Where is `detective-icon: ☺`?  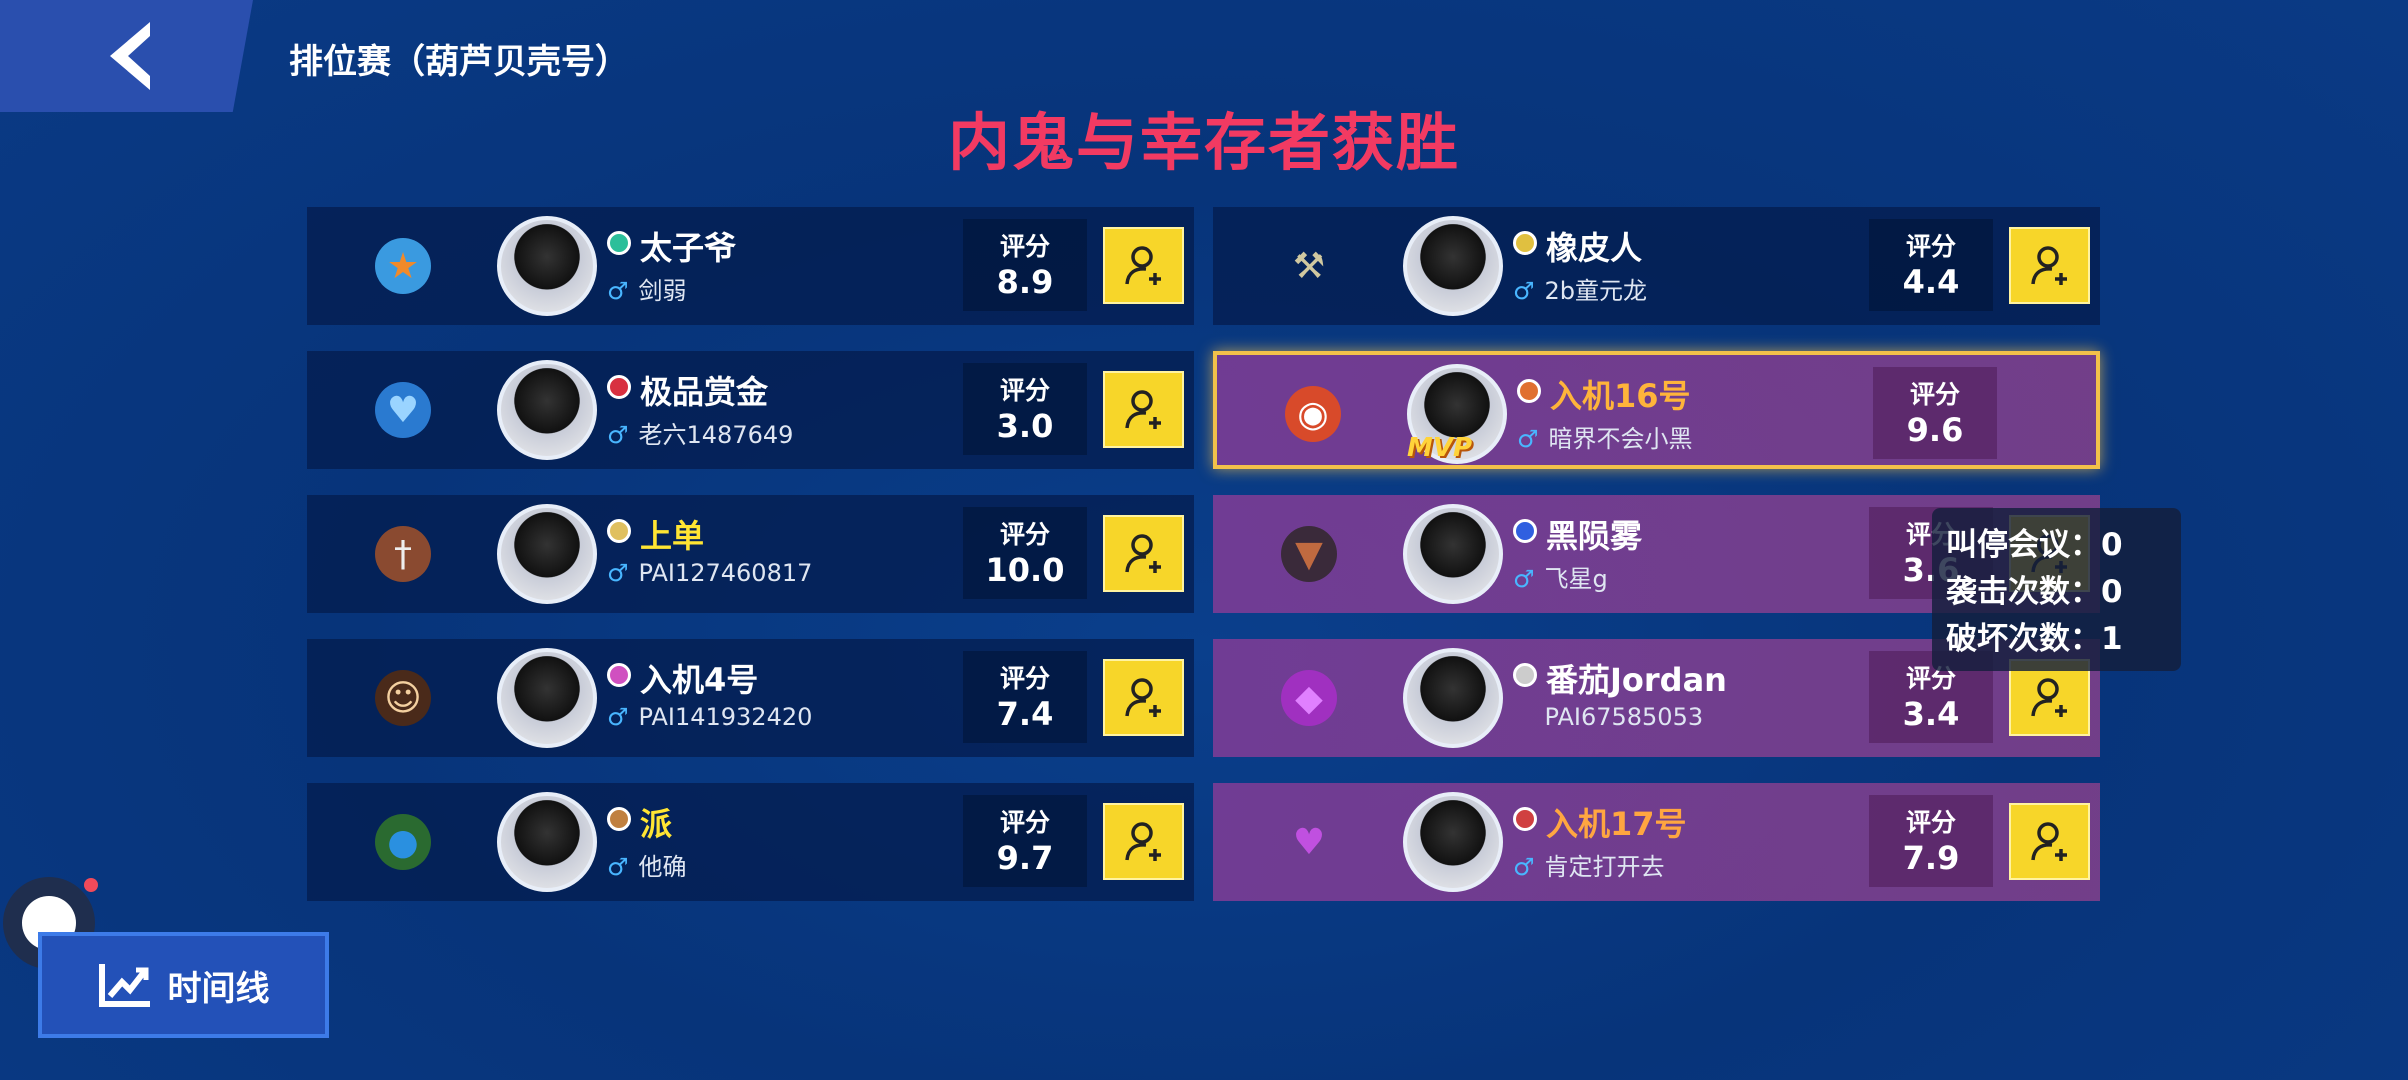 detective-icon: ☺ is located at coordinates (403, 698).